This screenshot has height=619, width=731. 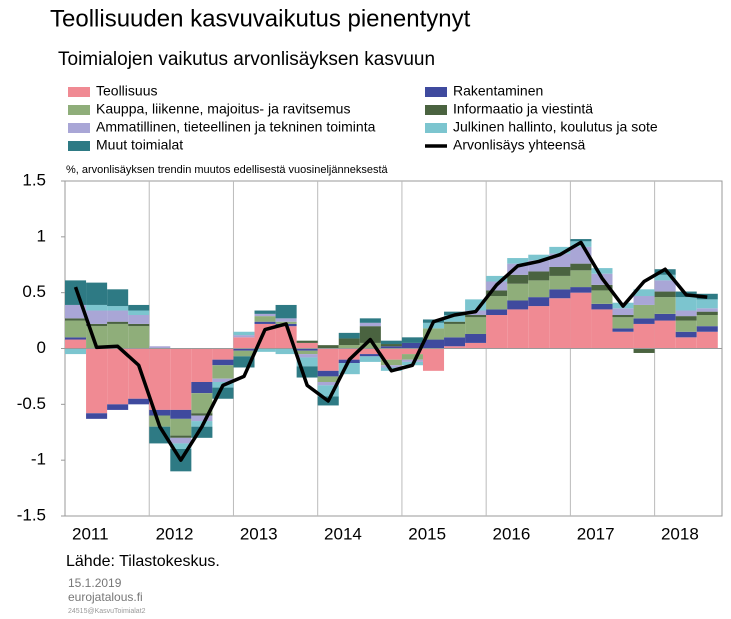 I want to click on x-tick-label: 2016, so click(x=512, y=533).